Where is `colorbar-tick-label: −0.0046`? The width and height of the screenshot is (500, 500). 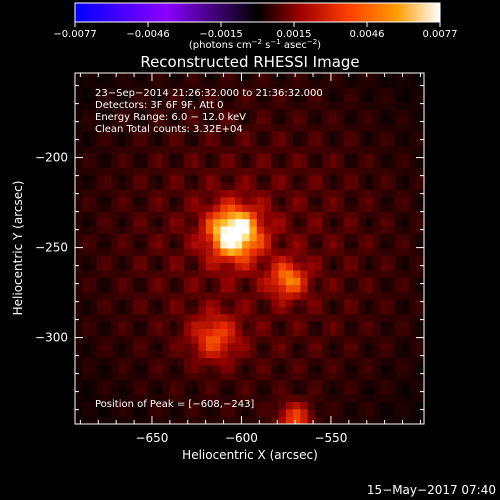 colorbar-tick-label: −0.0046 is located at coordinates (147, 34).